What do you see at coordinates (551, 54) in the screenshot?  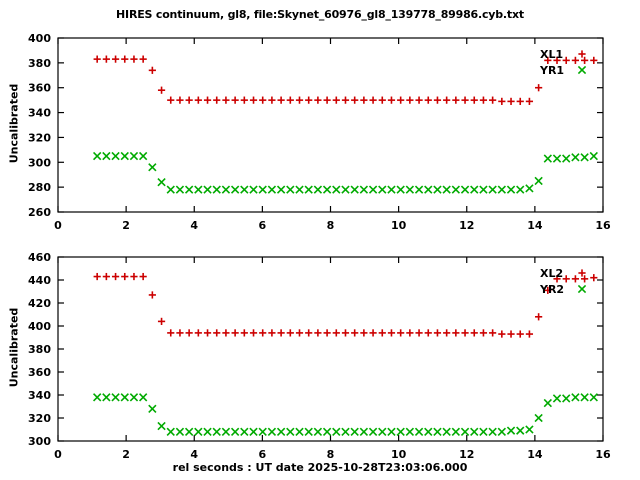 I see `legend-label-xl1: XL1` at bounding box center [551, 54].